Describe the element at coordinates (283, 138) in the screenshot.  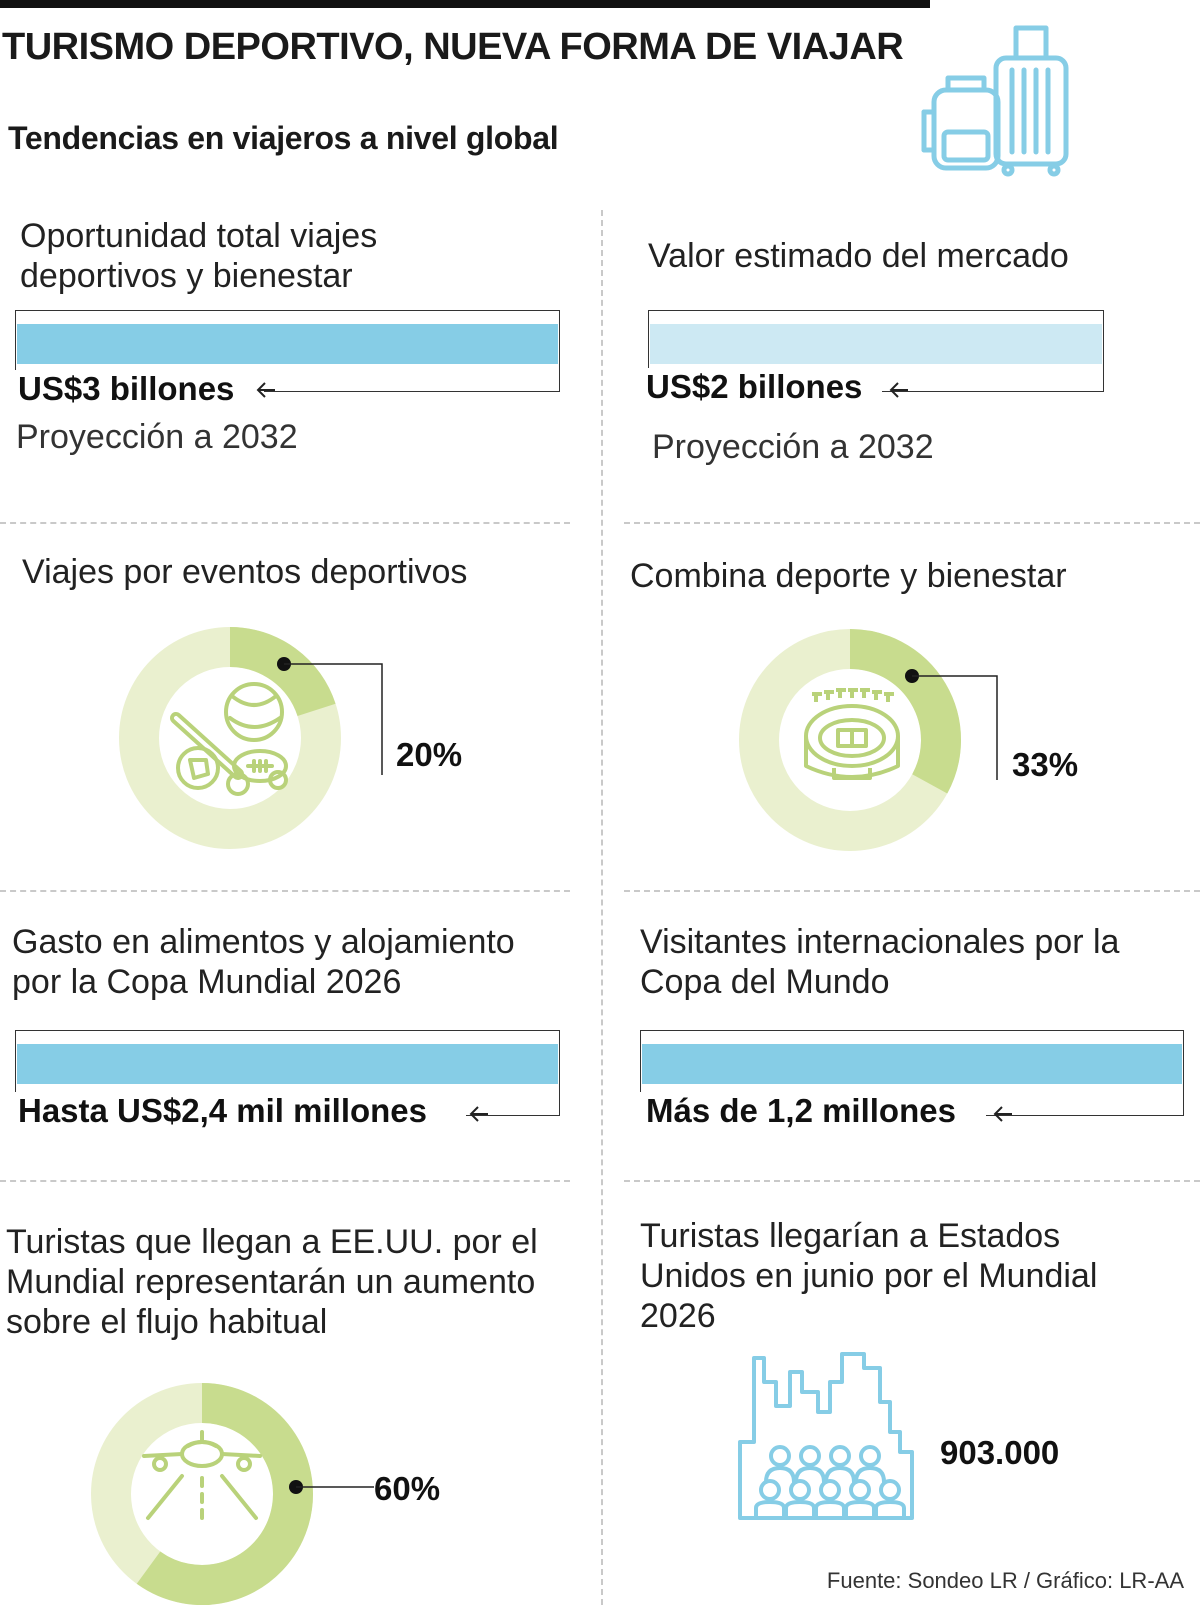
I see `page-subtitle: Tendencias en viajeros a nivel global` at that location.